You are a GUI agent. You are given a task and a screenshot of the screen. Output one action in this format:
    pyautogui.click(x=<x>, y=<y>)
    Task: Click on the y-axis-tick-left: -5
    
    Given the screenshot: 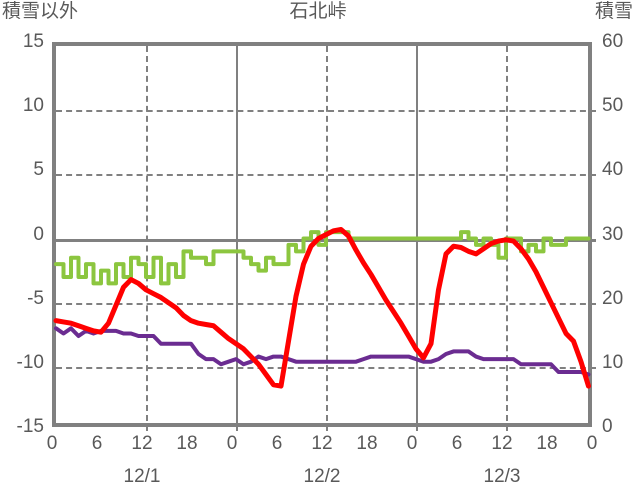 What is the action you would take?
    pyautogui.click(x=35, y=298)
    